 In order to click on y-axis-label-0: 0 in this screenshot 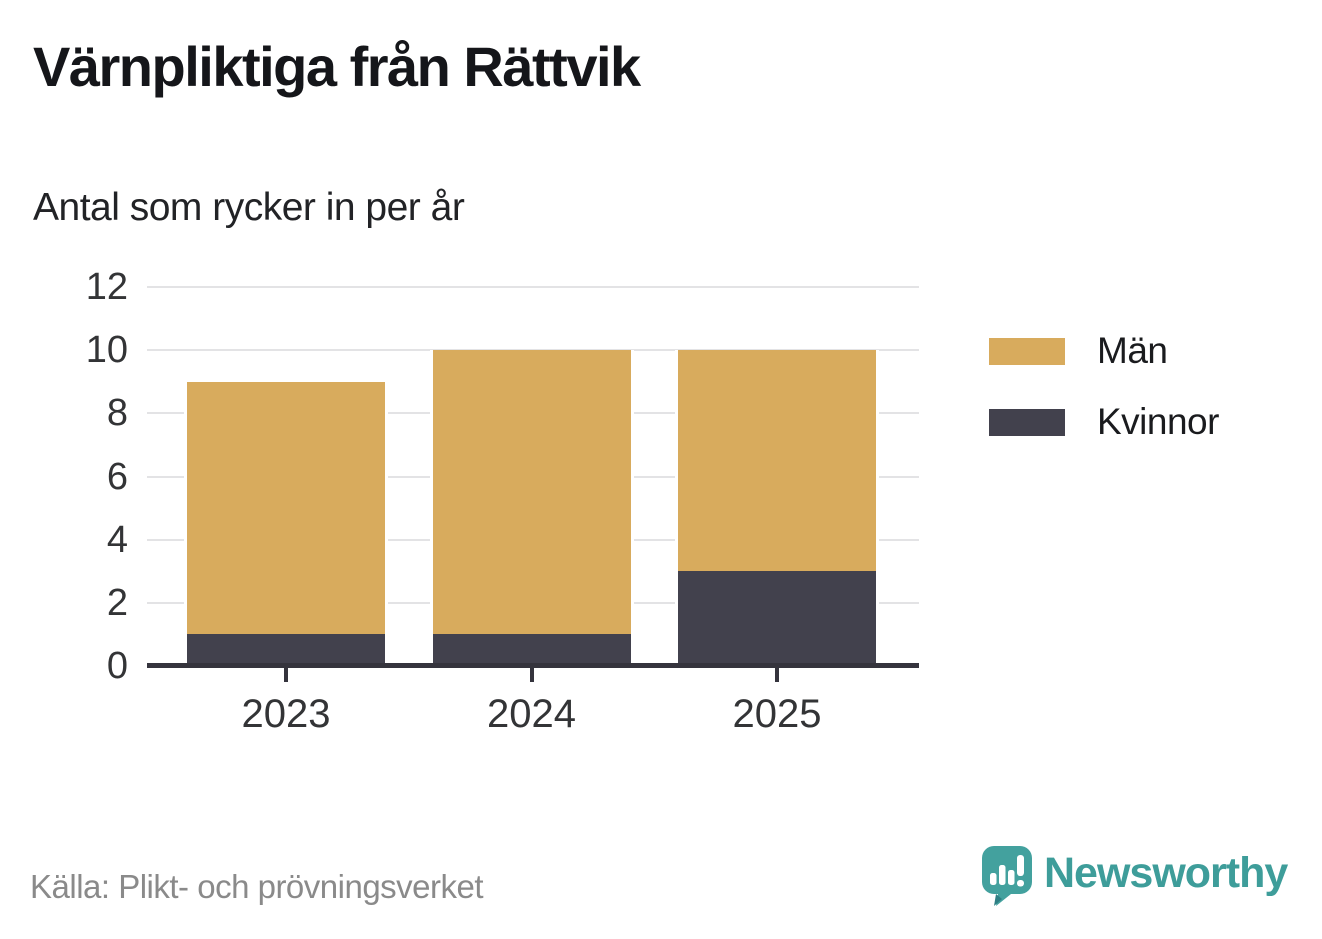, I will do `click(117, 666)`.